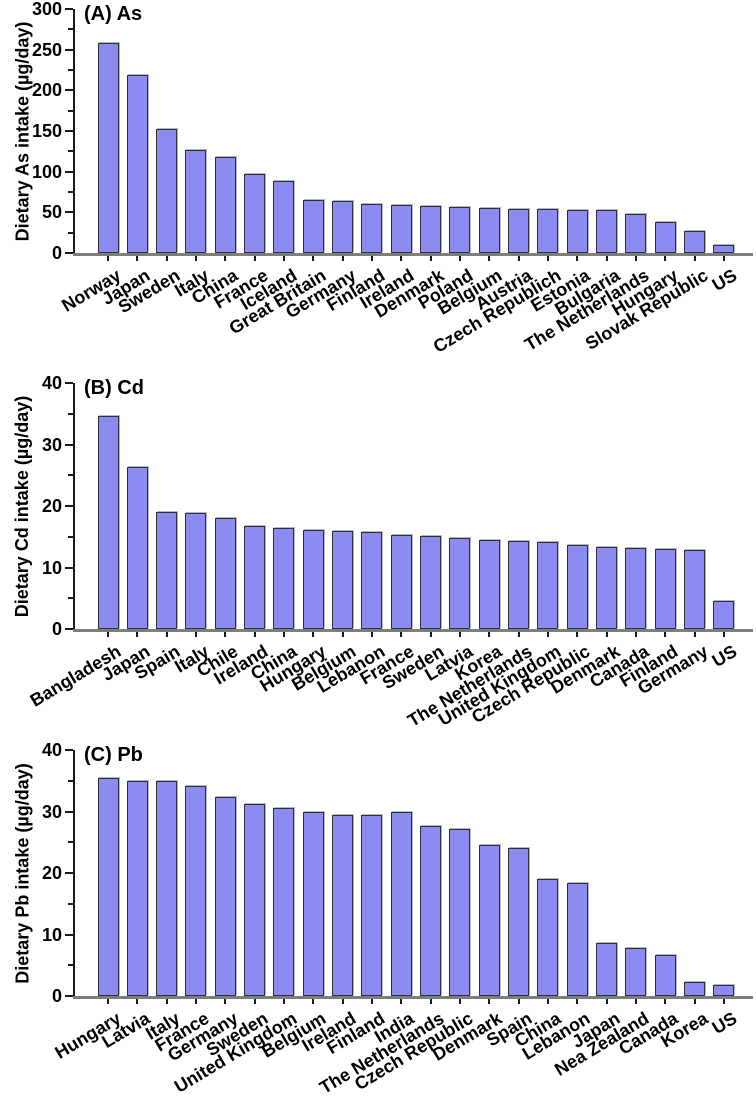 Image resolution: width=756 pixels, height=1105 pixels. What do you see at coordinates (577, 231) in the screenshot?
I see `bar-estonia` at bounding box center [577, 231].